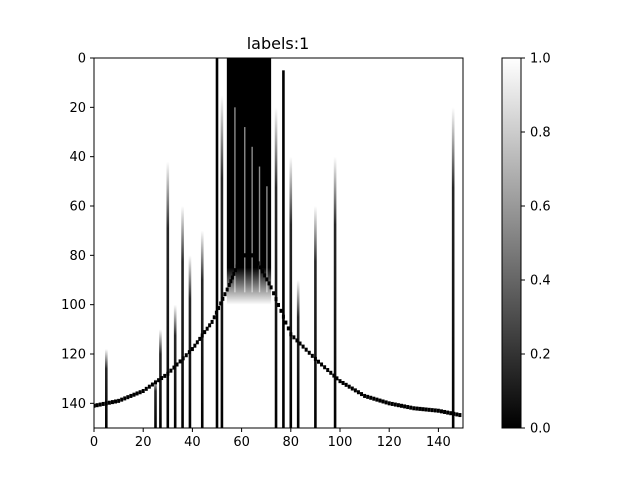 The height and width of the screenshot is (480, 640). What do you see at coordinates (540, 207) in the screenshot?
I see `colorbar-tick-label: 0.6` at bounding box center [540, 207].